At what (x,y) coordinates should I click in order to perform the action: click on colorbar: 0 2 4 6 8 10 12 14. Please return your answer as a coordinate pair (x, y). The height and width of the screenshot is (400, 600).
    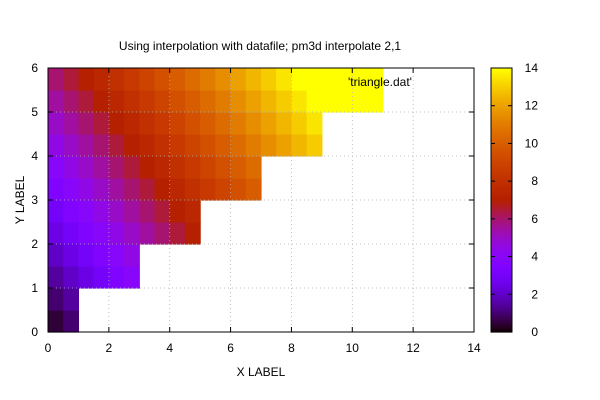
    Looking at the image, I should click on (514, 200).